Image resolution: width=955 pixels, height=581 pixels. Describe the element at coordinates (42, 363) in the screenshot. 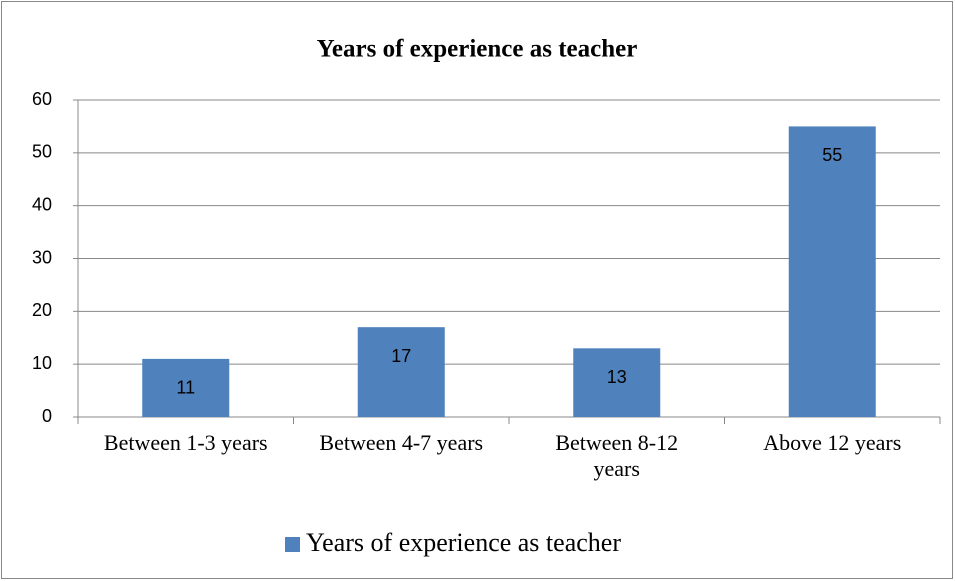

I see `y-tick-label: 10` at that location.